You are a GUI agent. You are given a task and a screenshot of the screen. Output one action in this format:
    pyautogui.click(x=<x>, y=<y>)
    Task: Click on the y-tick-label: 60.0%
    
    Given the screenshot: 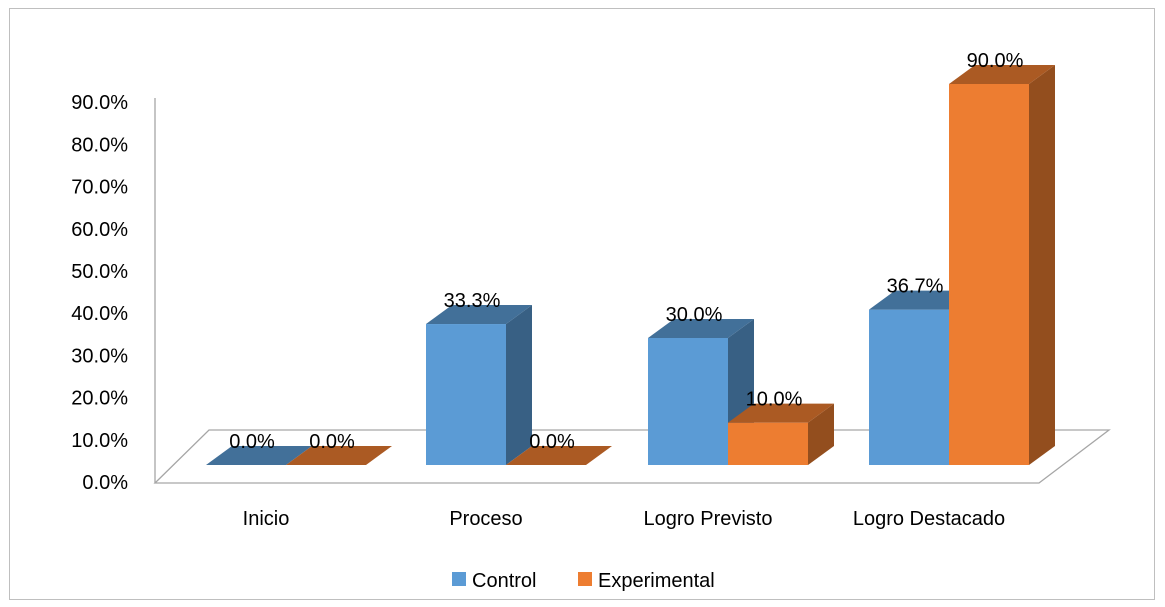 What is the action you would take?
    pyautogui.click(x=99, y=230)
    